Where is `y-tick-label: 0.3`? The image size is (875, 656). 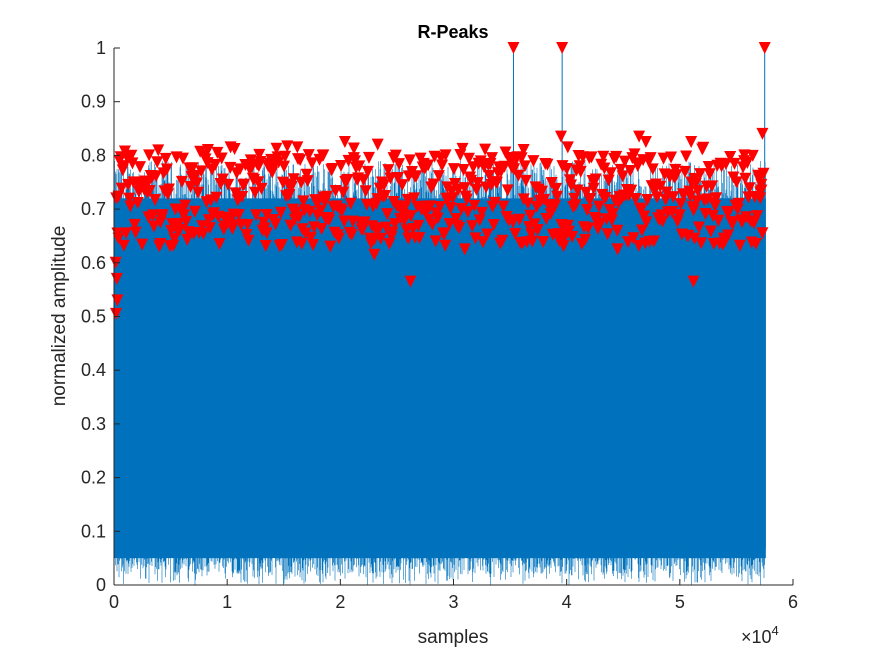 y-tick-label: 0.3 is located at coordinates (93, 424).